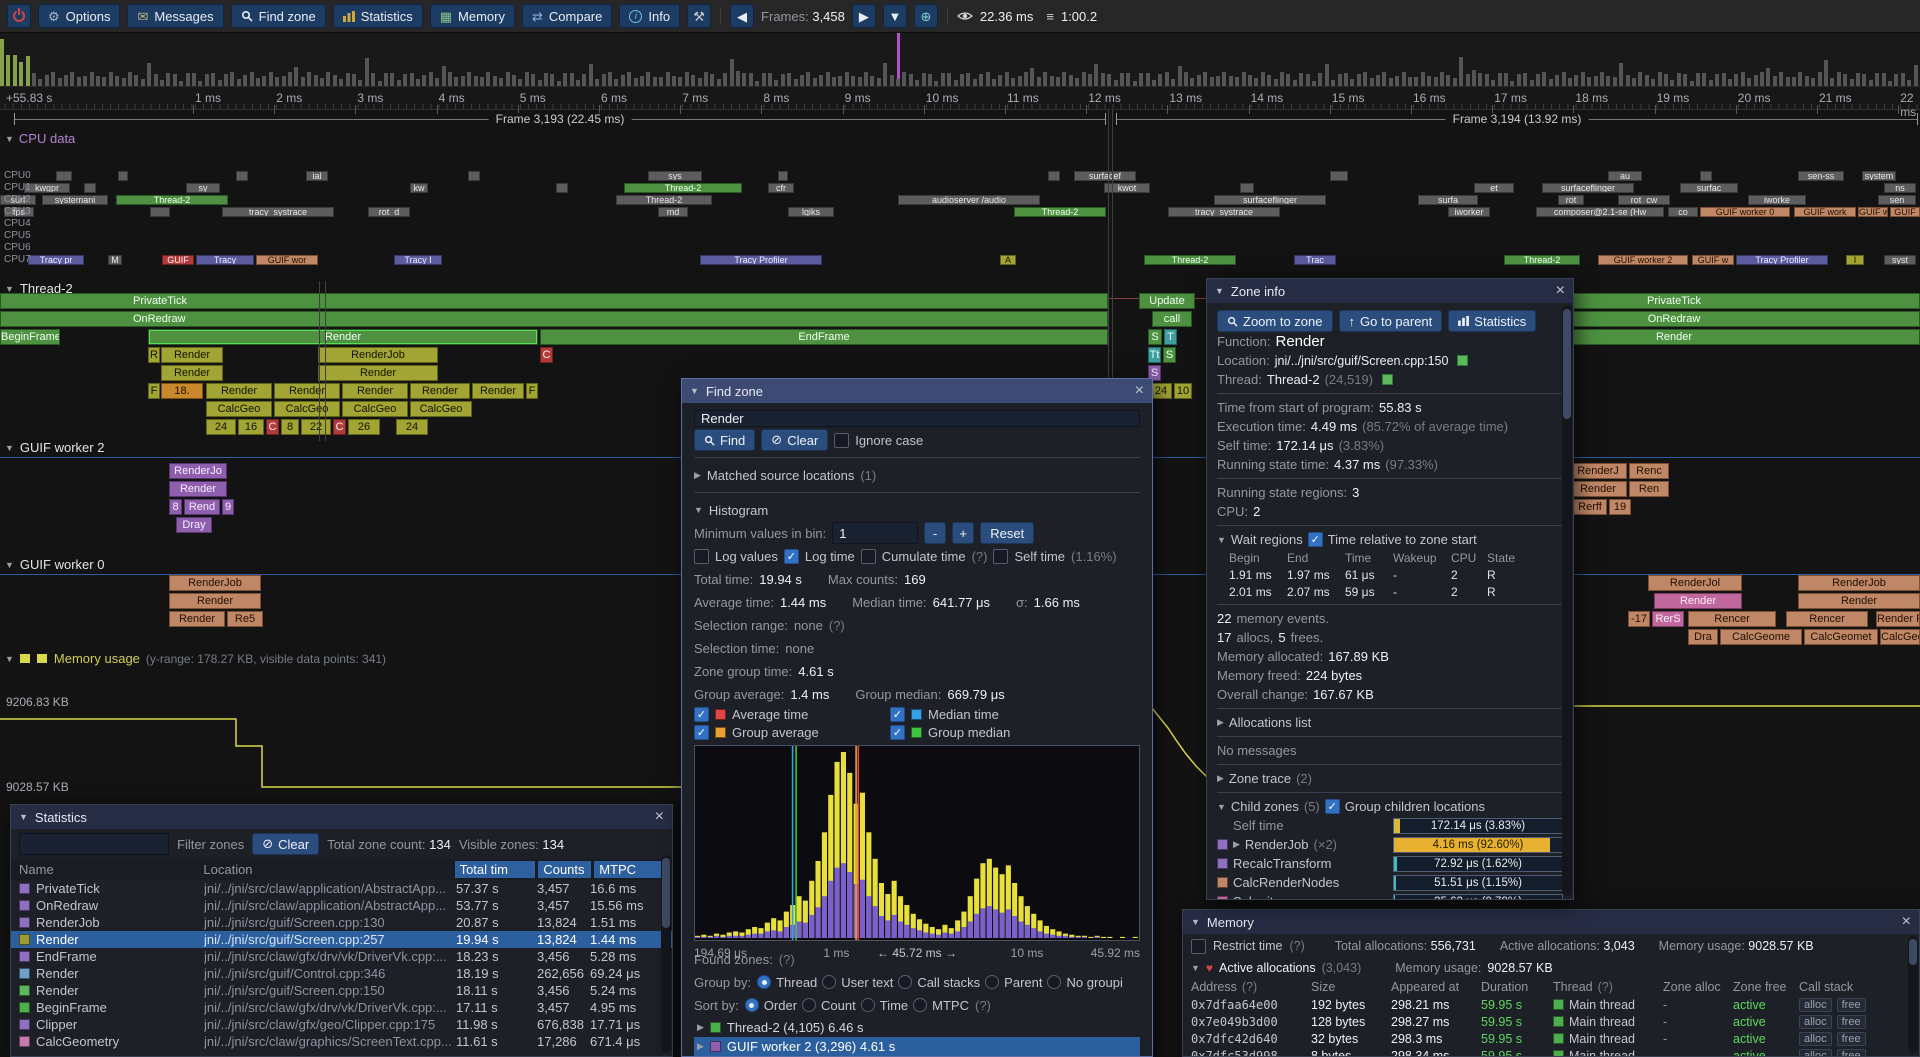 Image resolution: width=1920 pixels, height=1057 pixels. Describe the element at coordinates (1713, 260) in the screenshot. I see `cpu-segment: GUIF w` at that location.